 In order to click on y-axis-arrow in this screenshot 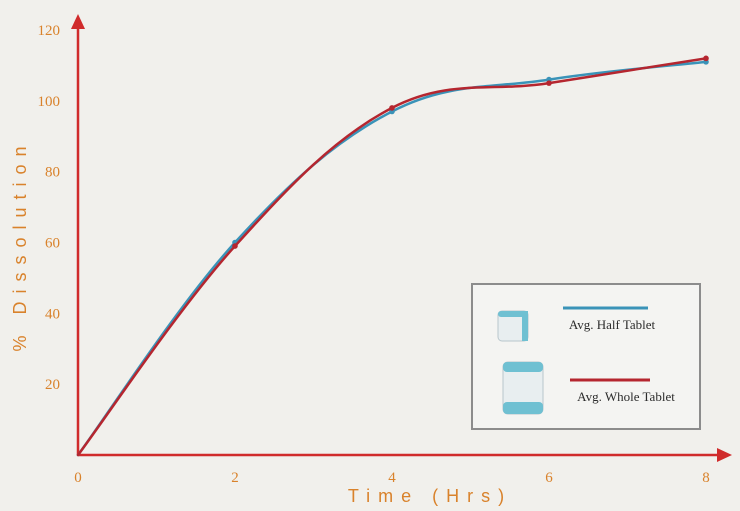, I will do `click(78, 21)`.